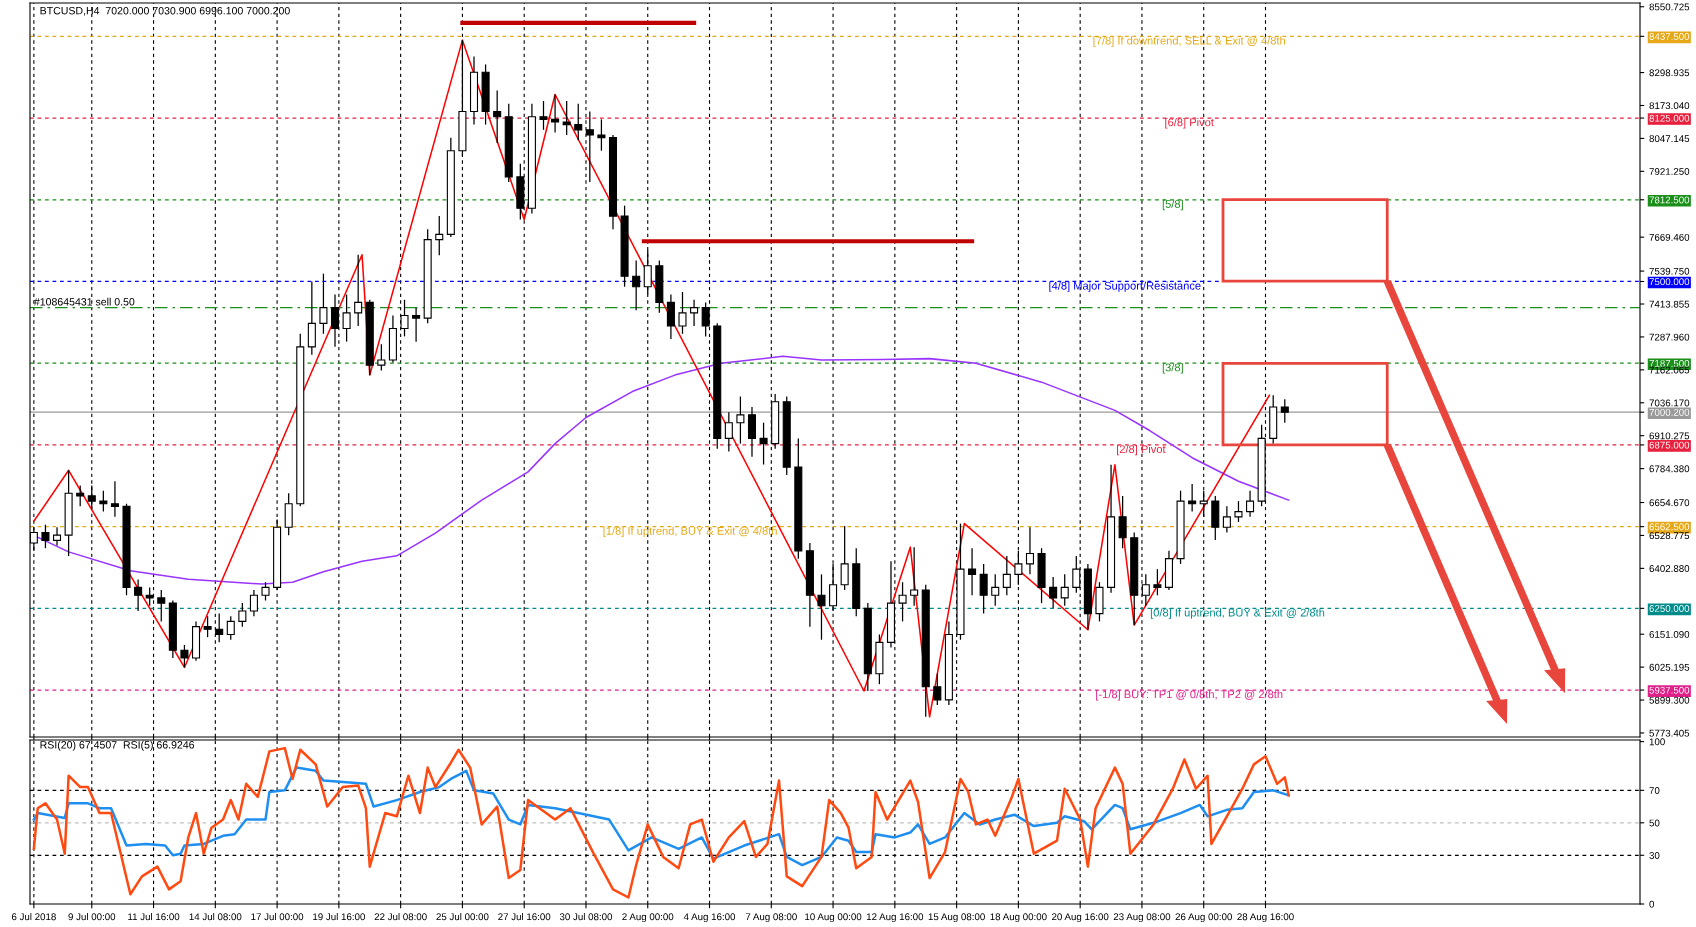 Image resolution: width=1696 pixels, height=927 pixels. Describe the element at coordinates (1669, 118) in the screenshot. I see `y-tick-label: 8125.000` at that location.